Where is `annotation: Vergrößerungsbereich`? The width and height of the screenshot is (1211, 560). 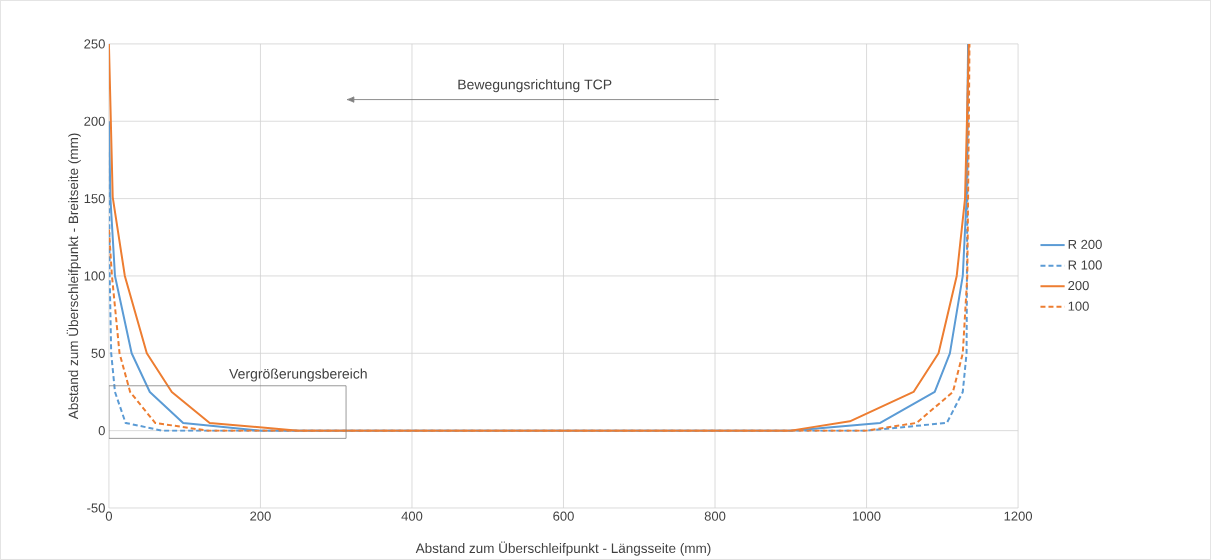 annotation: Vergrößerungsbereich is located at coordinates (298, 375).